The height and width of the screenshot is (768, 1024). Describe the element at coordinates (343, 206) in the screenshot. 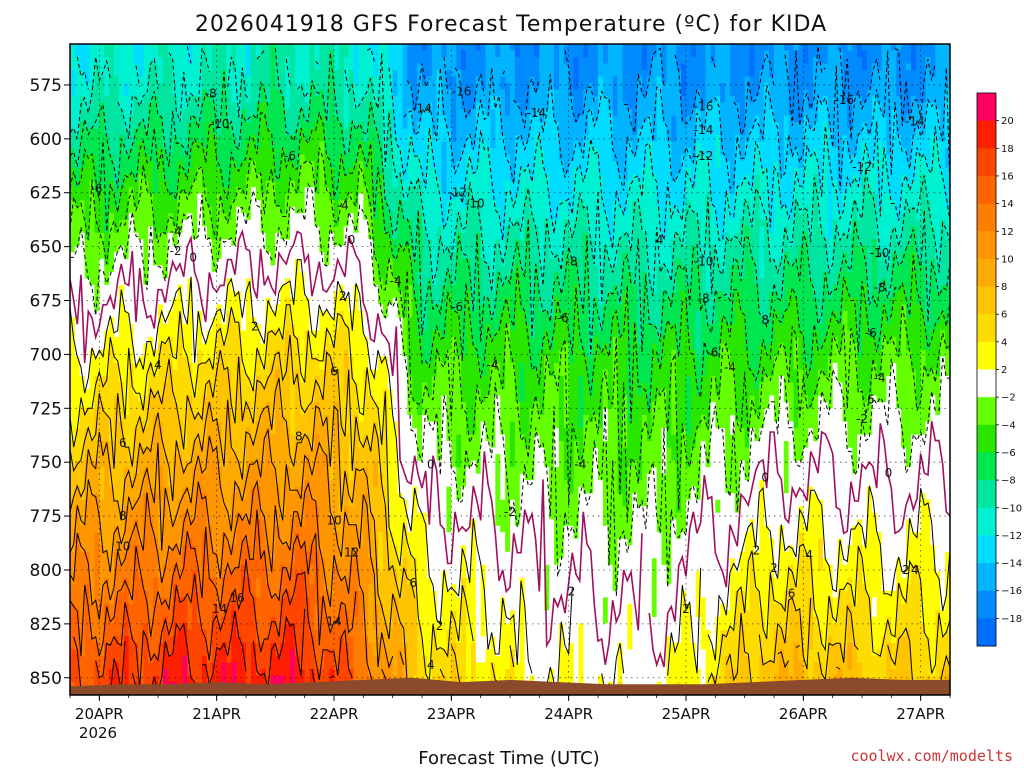

I see `contour-label: -4` at that location.